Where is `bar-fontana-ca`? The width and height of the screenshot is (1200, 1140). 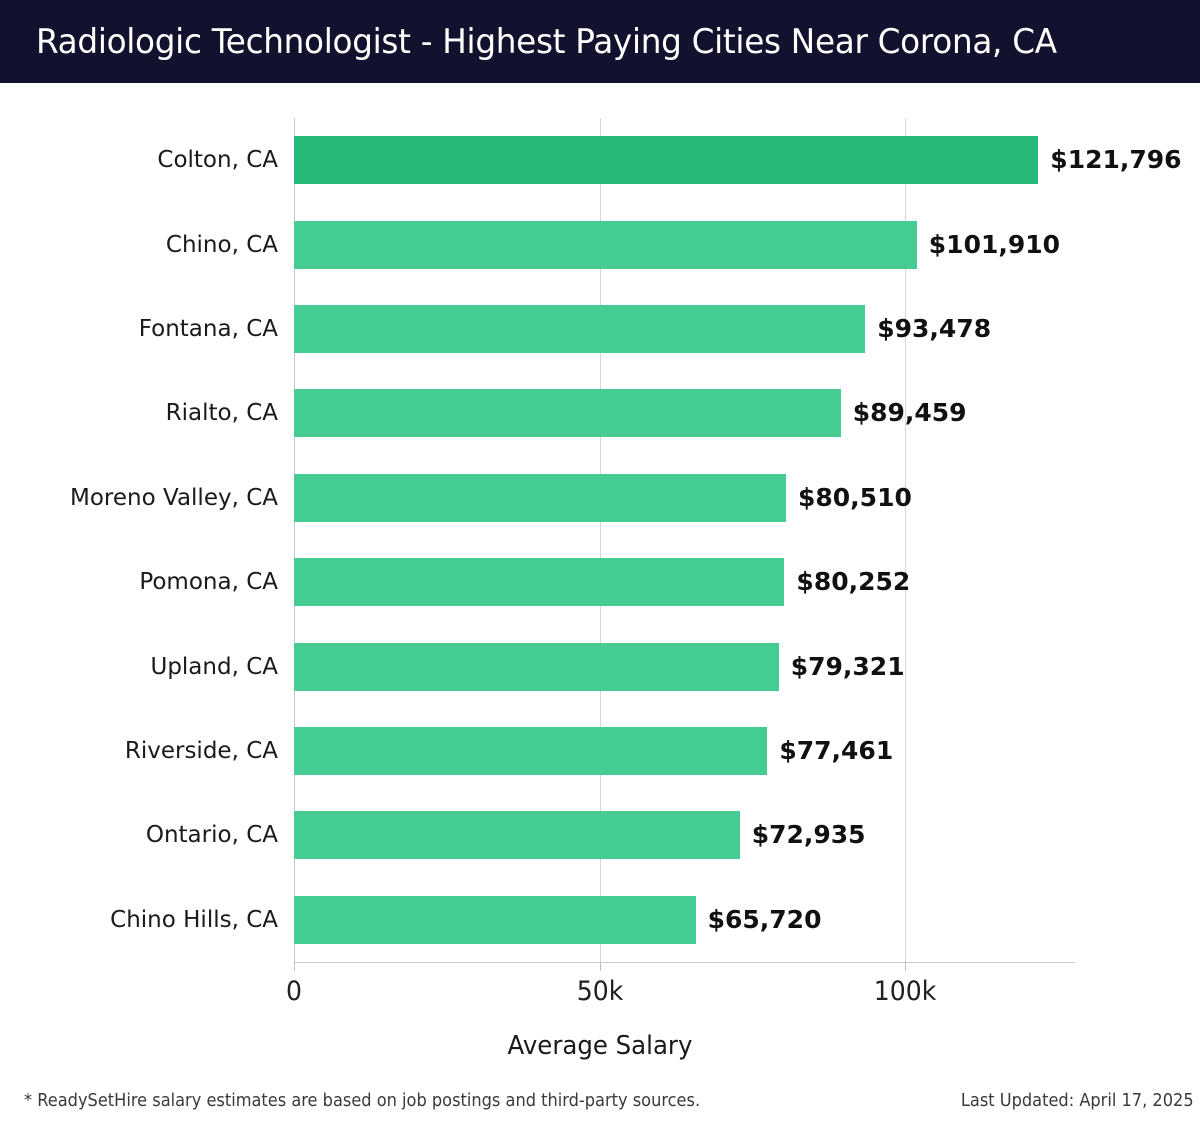 bar-fontana-ca is located at coordinates (580, 329).